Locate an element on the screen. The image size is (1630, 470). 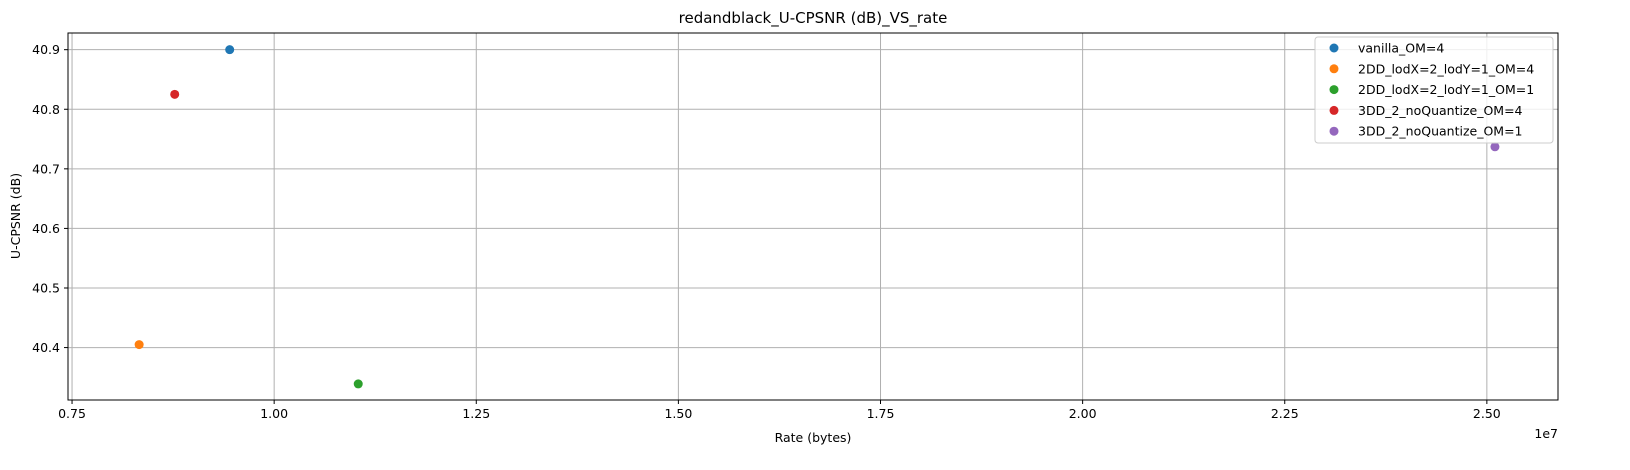
y-tick-label: 40.8 is located at coordinates (46, 109).